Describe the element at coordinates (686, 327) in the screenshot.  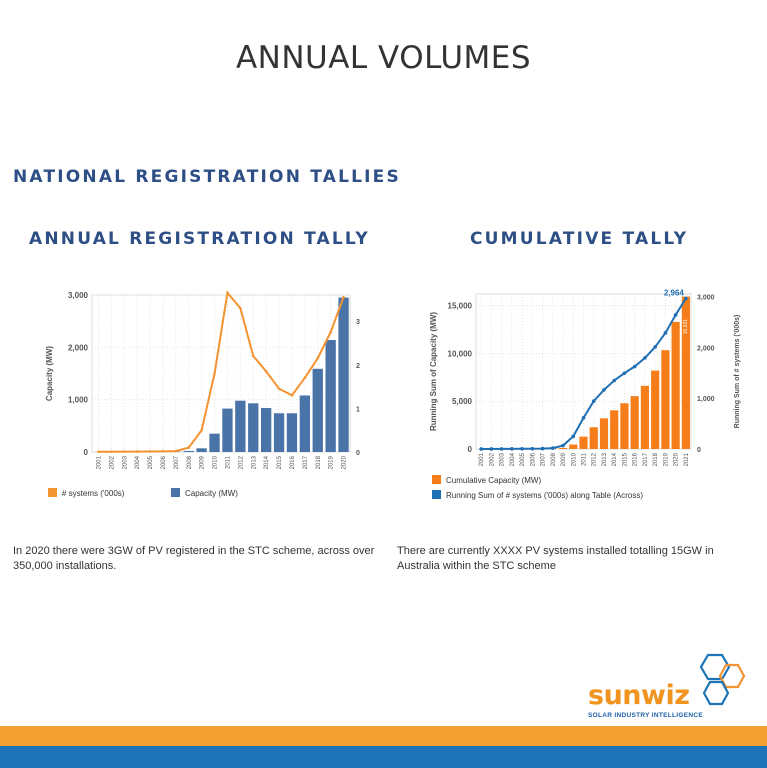
I see `annotation-capacity-total: 15,931` at that location.